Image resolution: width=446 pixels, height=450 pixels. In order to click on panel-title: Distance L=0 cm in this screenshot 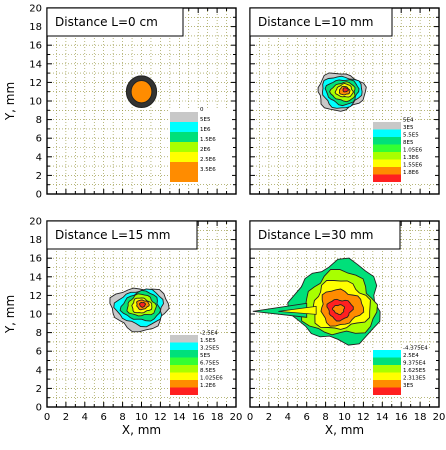, I will do `click(106, 22)`.